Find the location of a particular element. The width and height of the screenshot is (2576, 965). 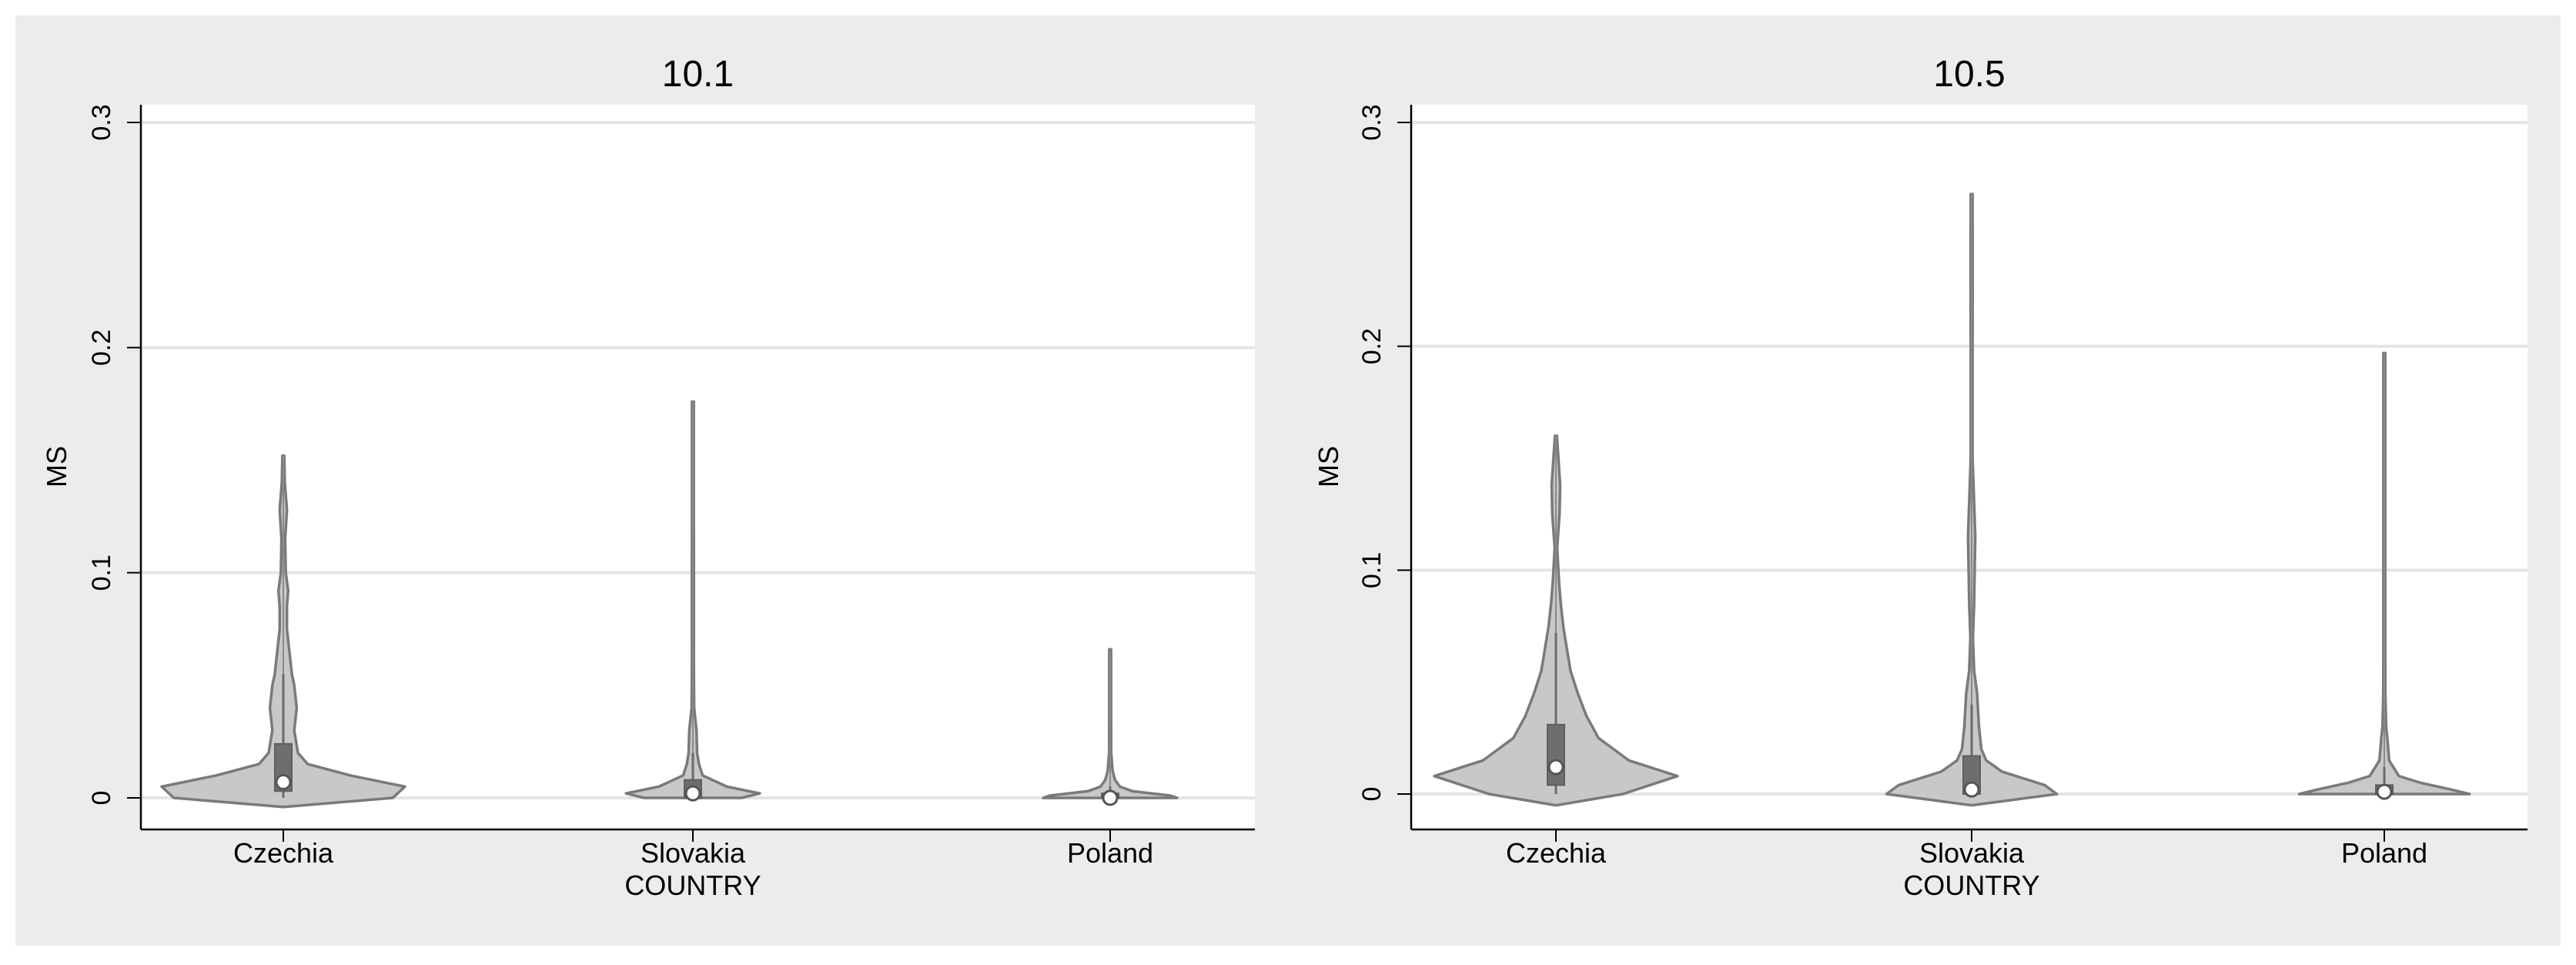

panel-title: 10.5 is located at coordinates (1969, 74).